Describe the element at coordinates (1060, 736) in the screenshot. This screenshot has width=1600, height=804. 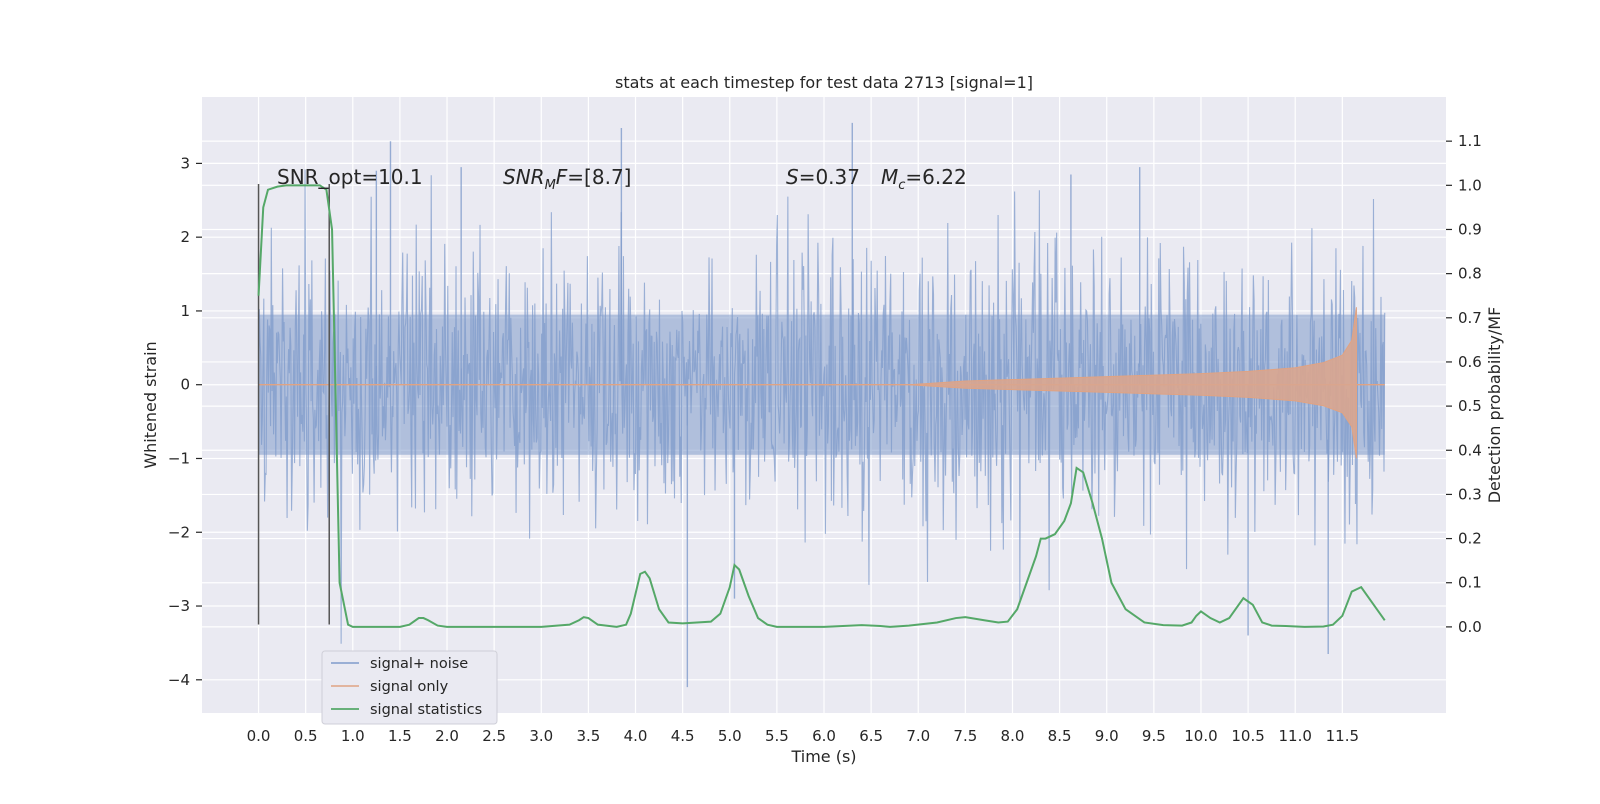
I see `x-tick-label-17: 8.5` at that location.